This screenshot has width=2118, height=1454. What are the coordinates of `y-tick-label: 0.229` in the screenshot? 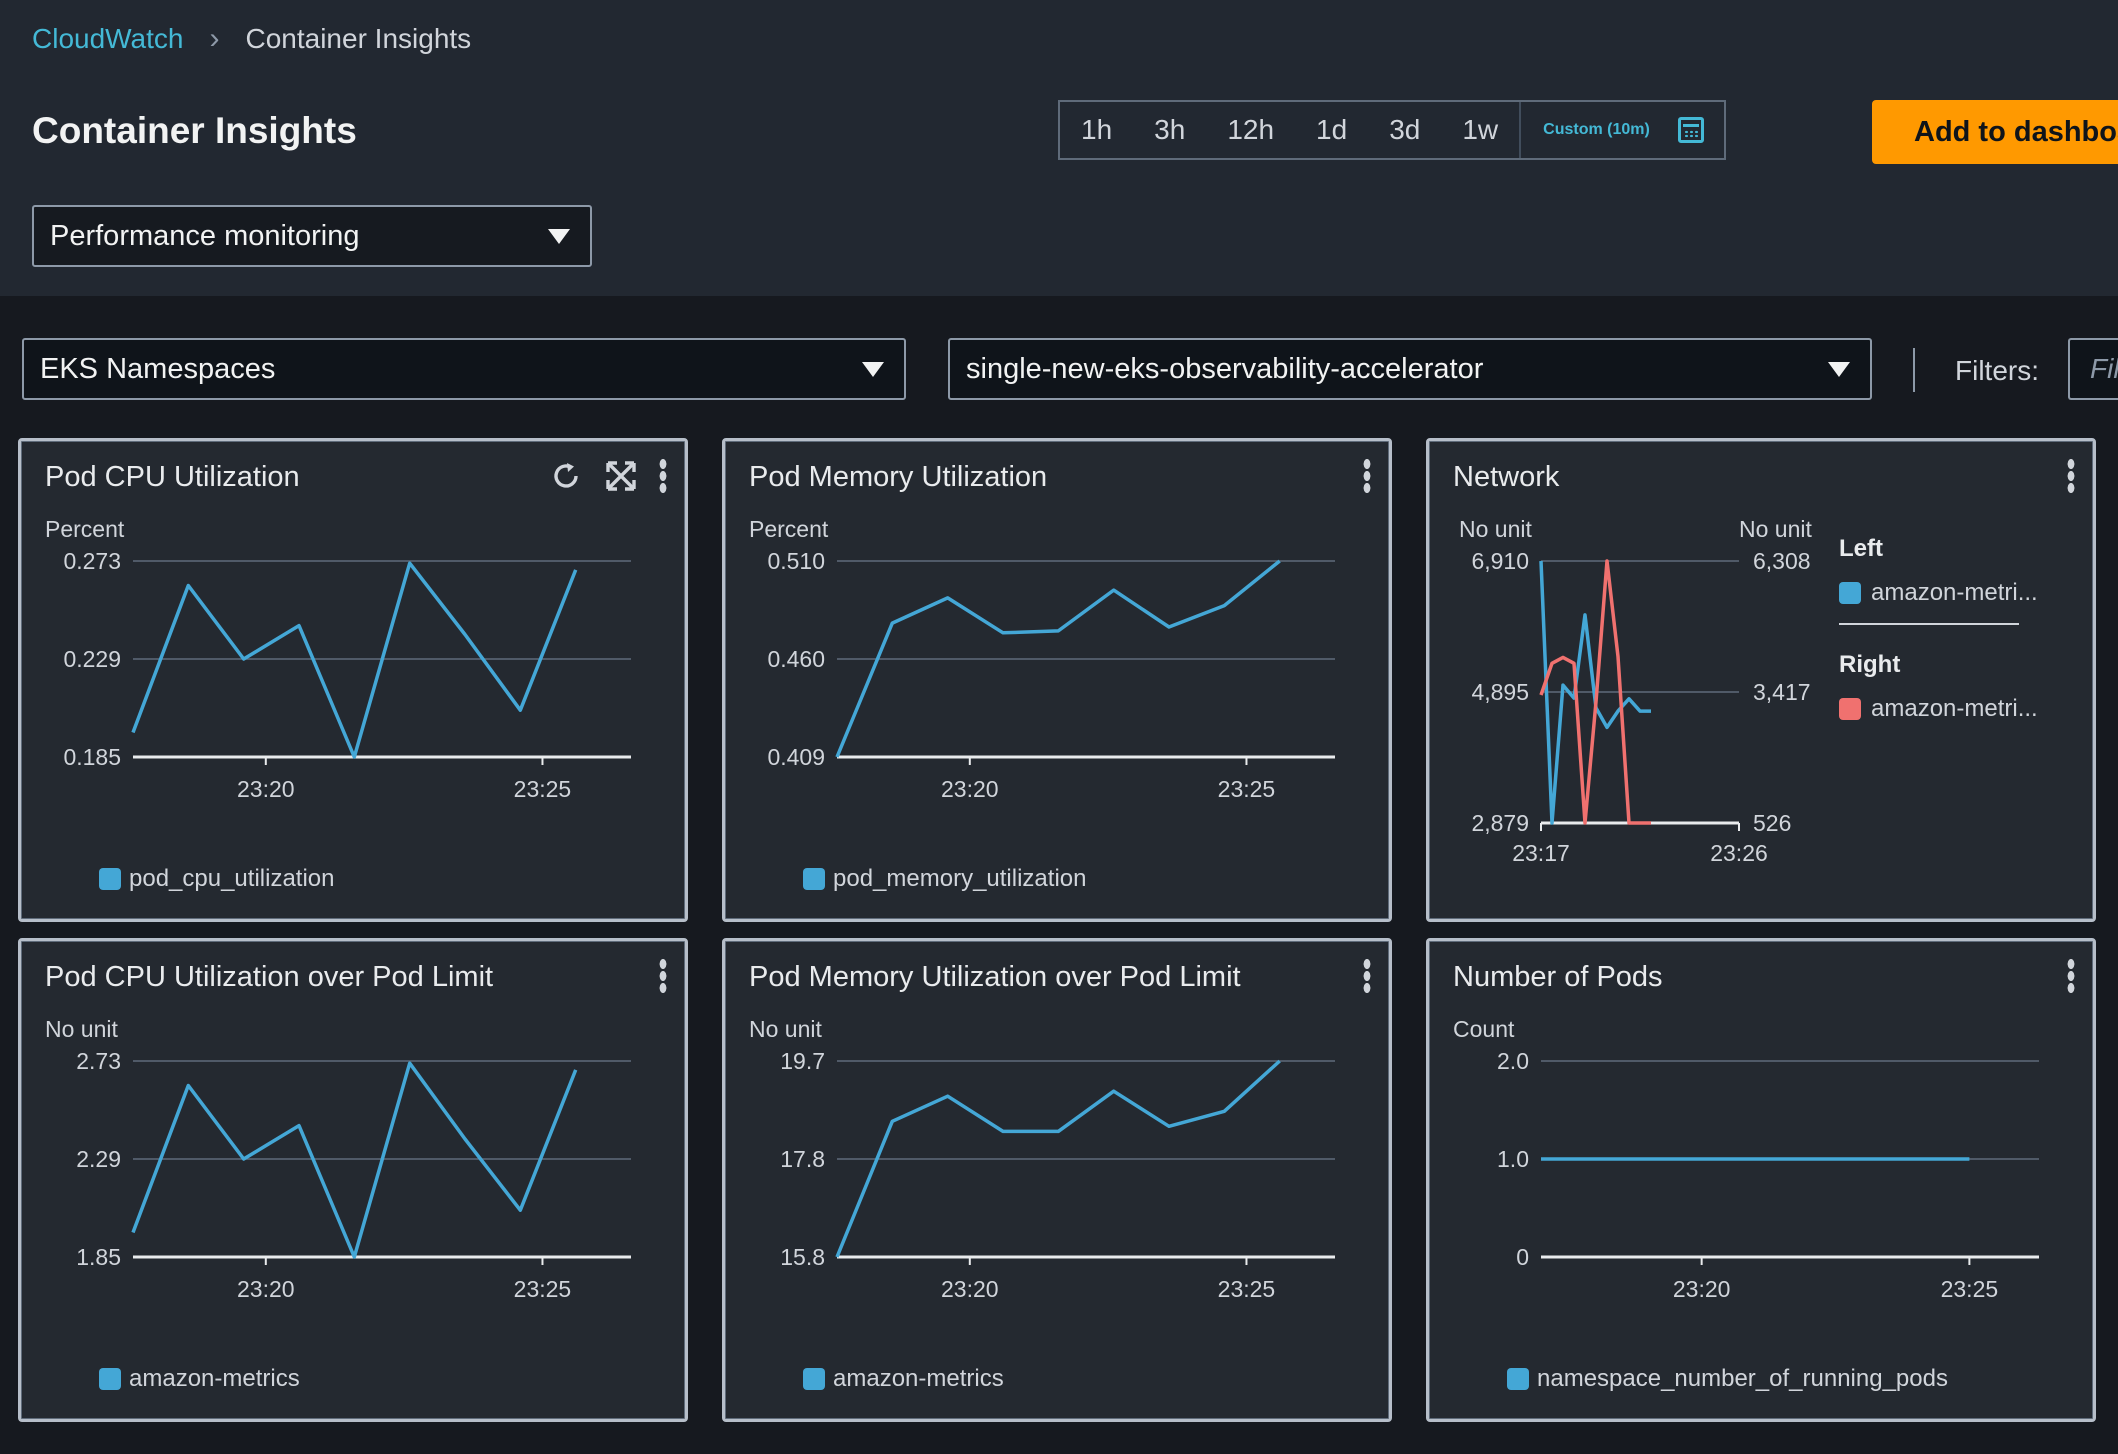 It's located at (92, 659).